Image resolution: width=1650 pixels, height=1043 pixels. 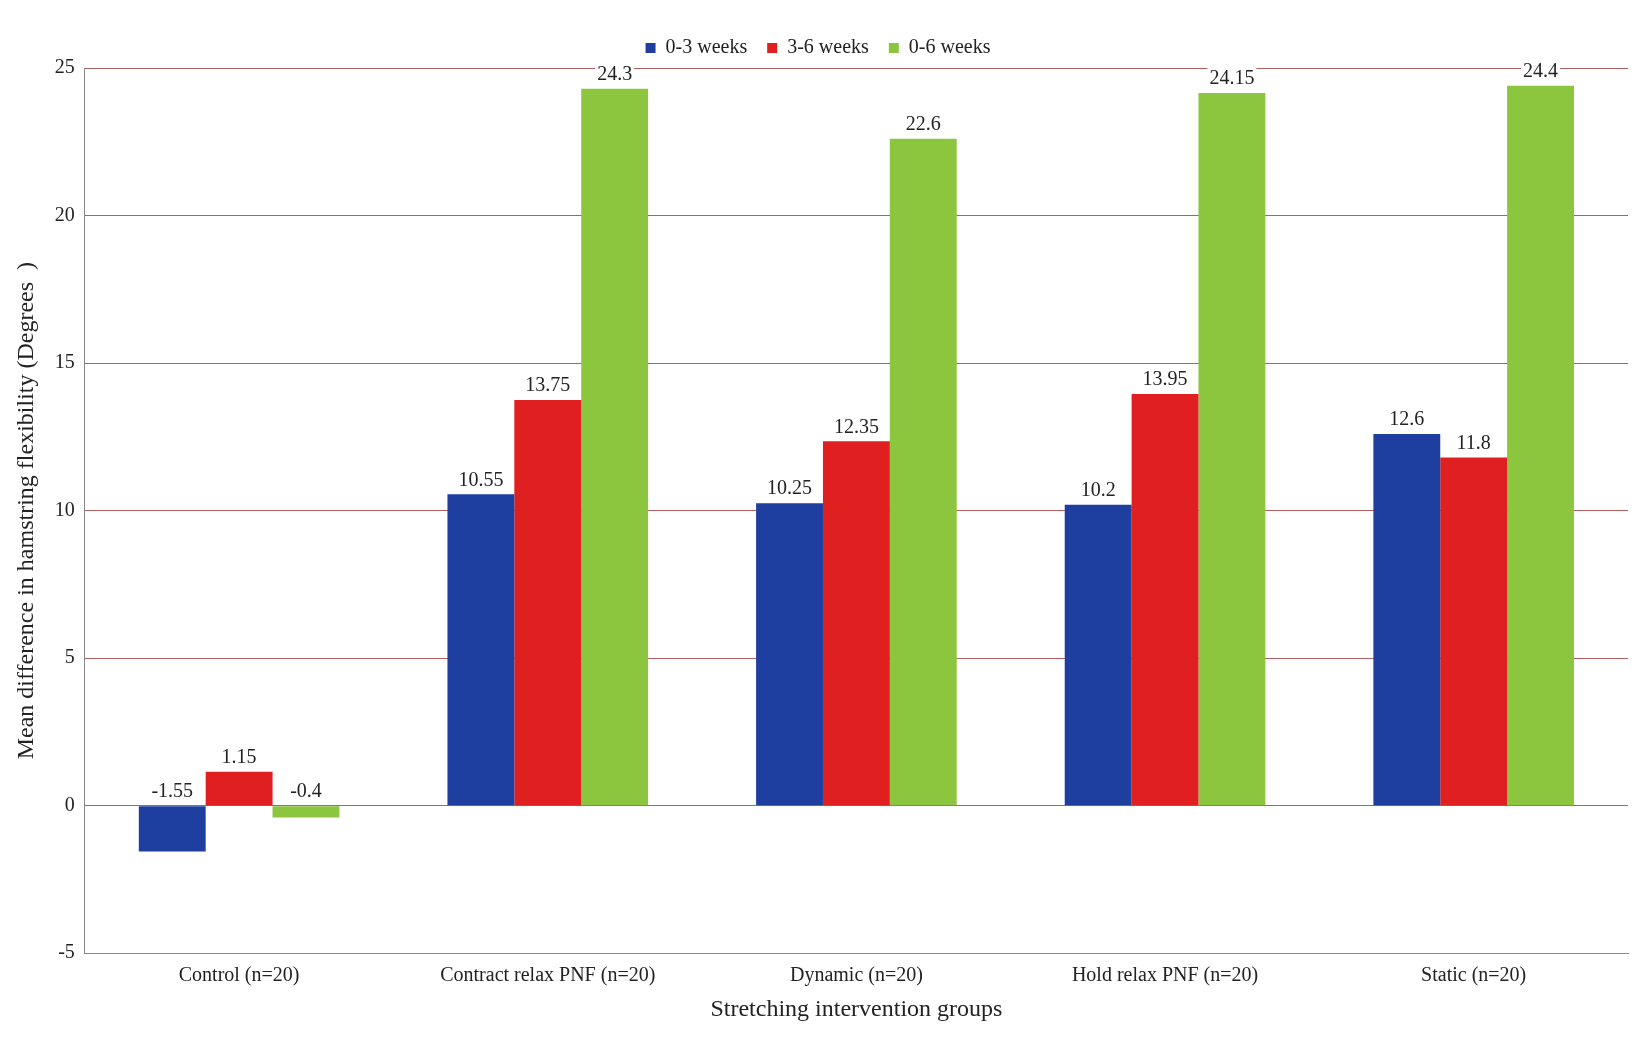 What do you see at coordinates (1098, 488) in the screenshot?
I see `data-label: 10.2` at bounding box center [1098, 488].